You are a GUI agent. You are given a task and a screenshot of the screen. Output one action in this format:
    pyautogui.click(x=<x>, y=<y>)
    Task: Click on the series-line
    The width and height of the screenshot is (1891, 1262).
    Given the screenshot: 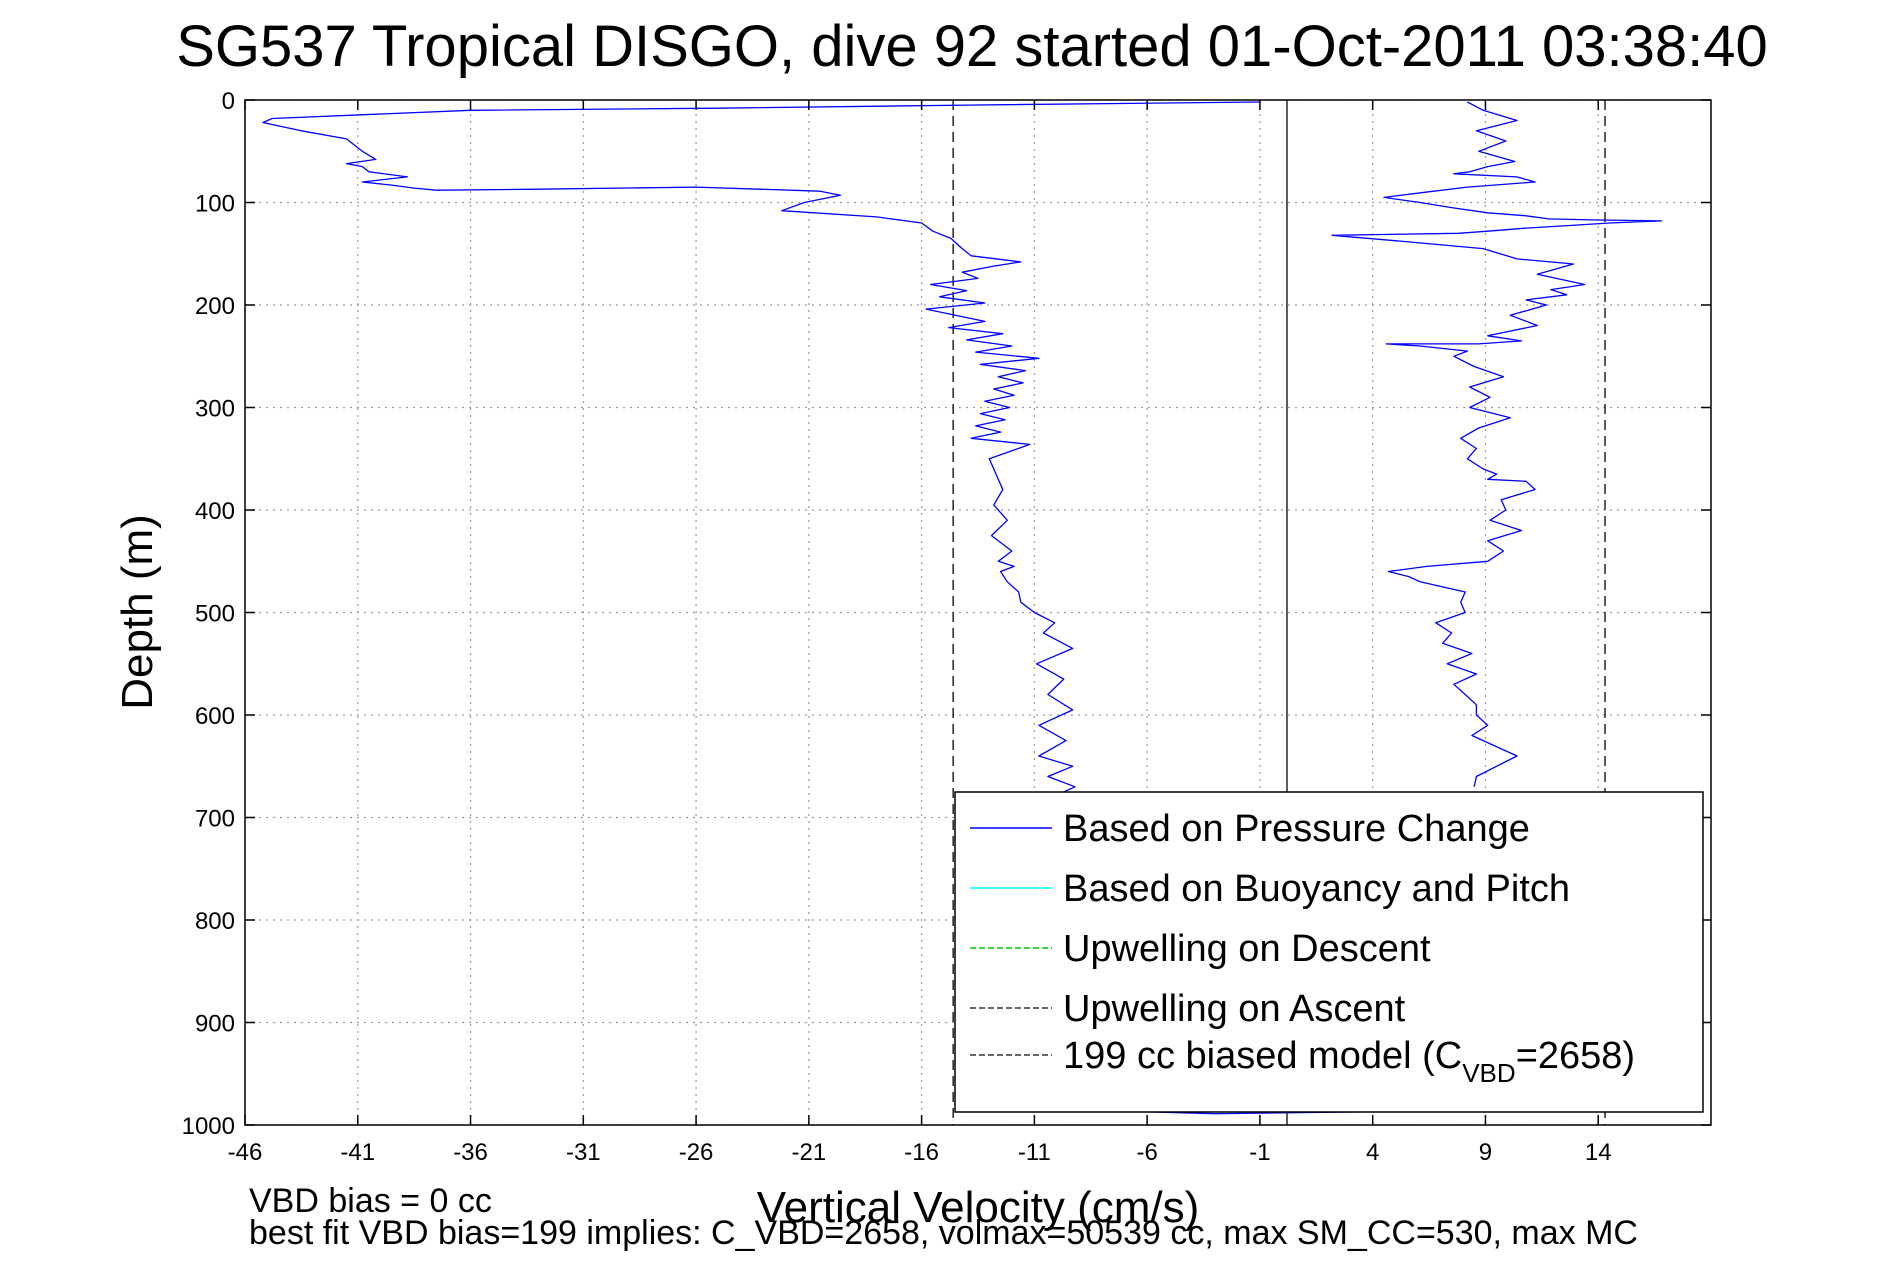 What is the action you would take?
    pyautogui.click(x=1497, y=444)
    